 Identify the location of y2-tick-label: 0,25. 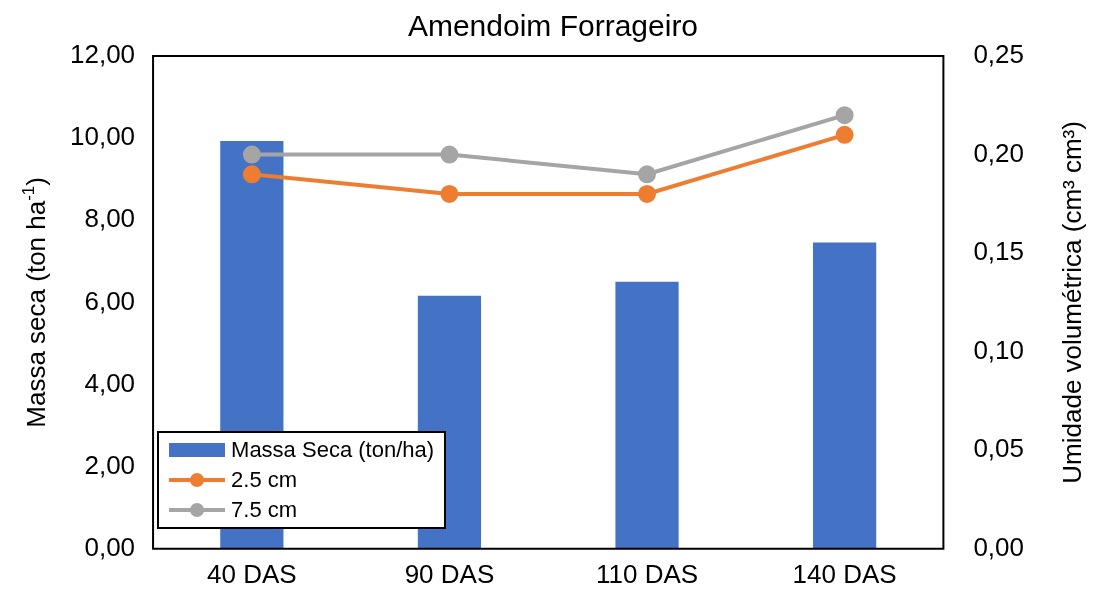
(999, 54).